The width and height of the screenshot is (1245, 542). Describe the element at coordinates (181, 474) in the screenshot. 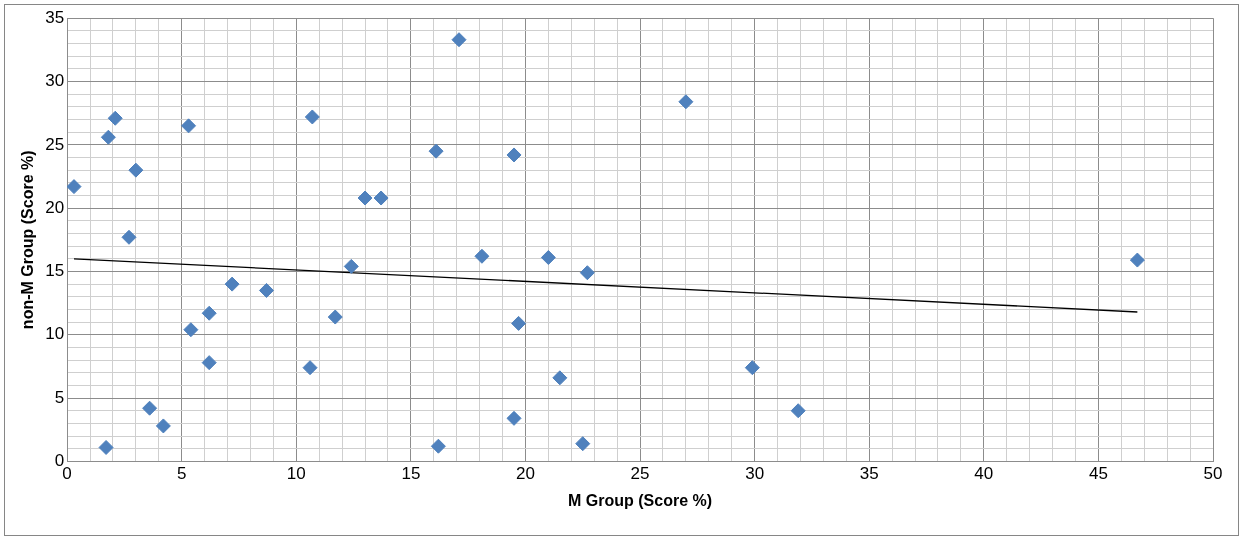

I see `x-tick-label: 5` at that location.